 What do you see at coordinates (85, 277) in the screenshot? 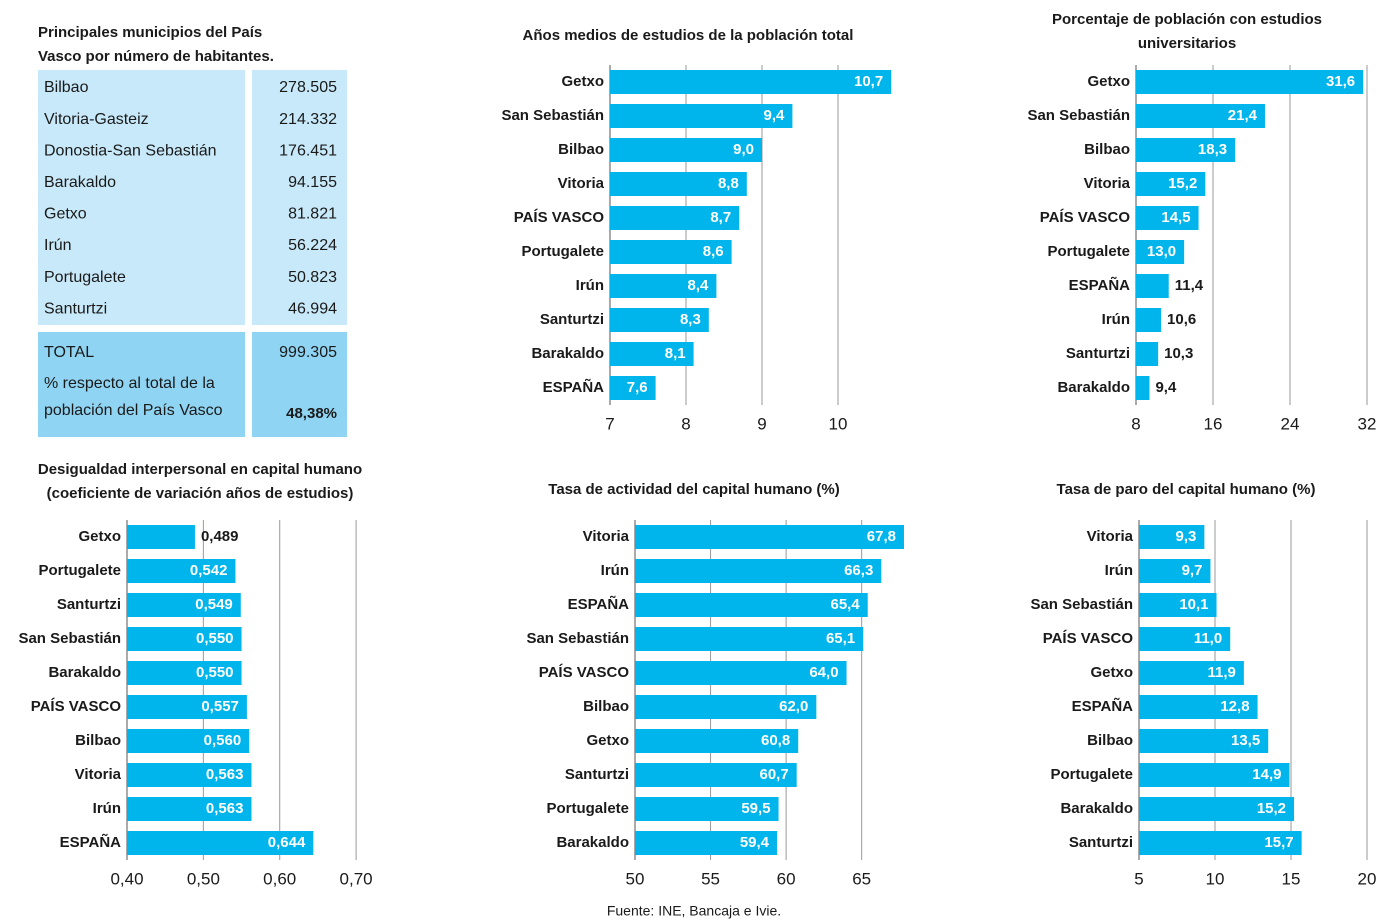
I see `table-cell: Portugalete` at bounding box center [85, 277].